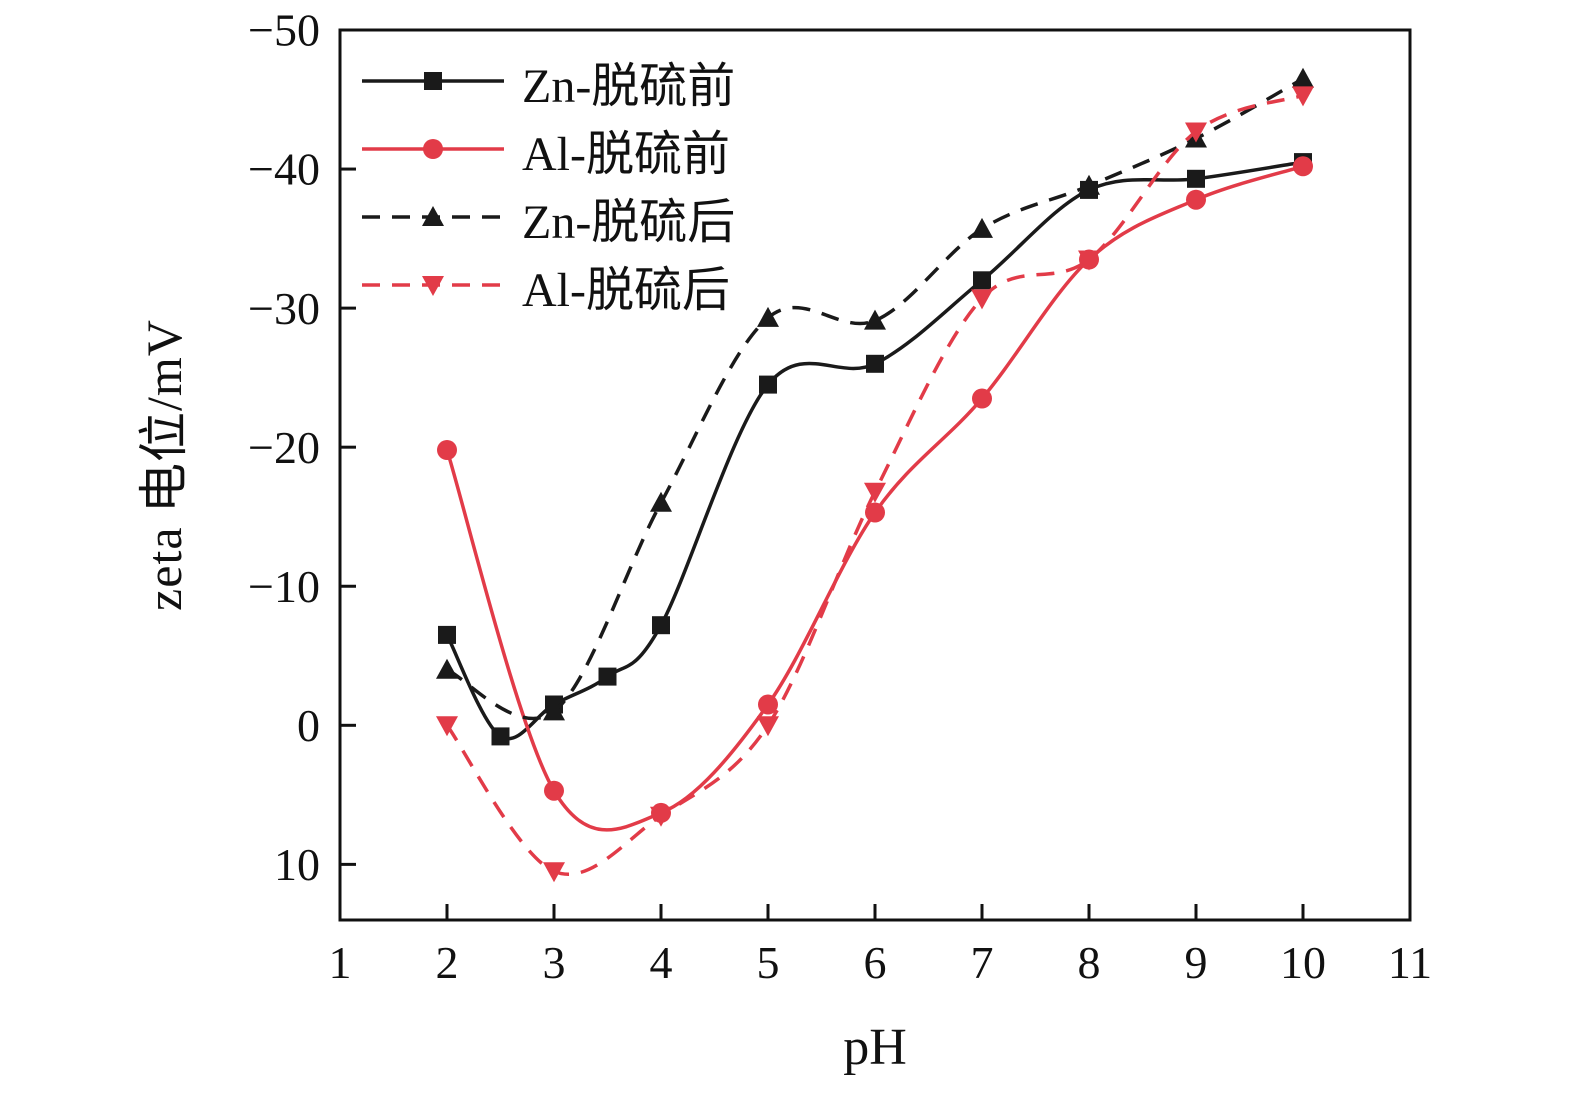 The image size is (1575, 1096). What do you see at coordinates (875, 1047) in the screenshot?
I see `x-axis-title: pH` at bounding box center [875, 1047].